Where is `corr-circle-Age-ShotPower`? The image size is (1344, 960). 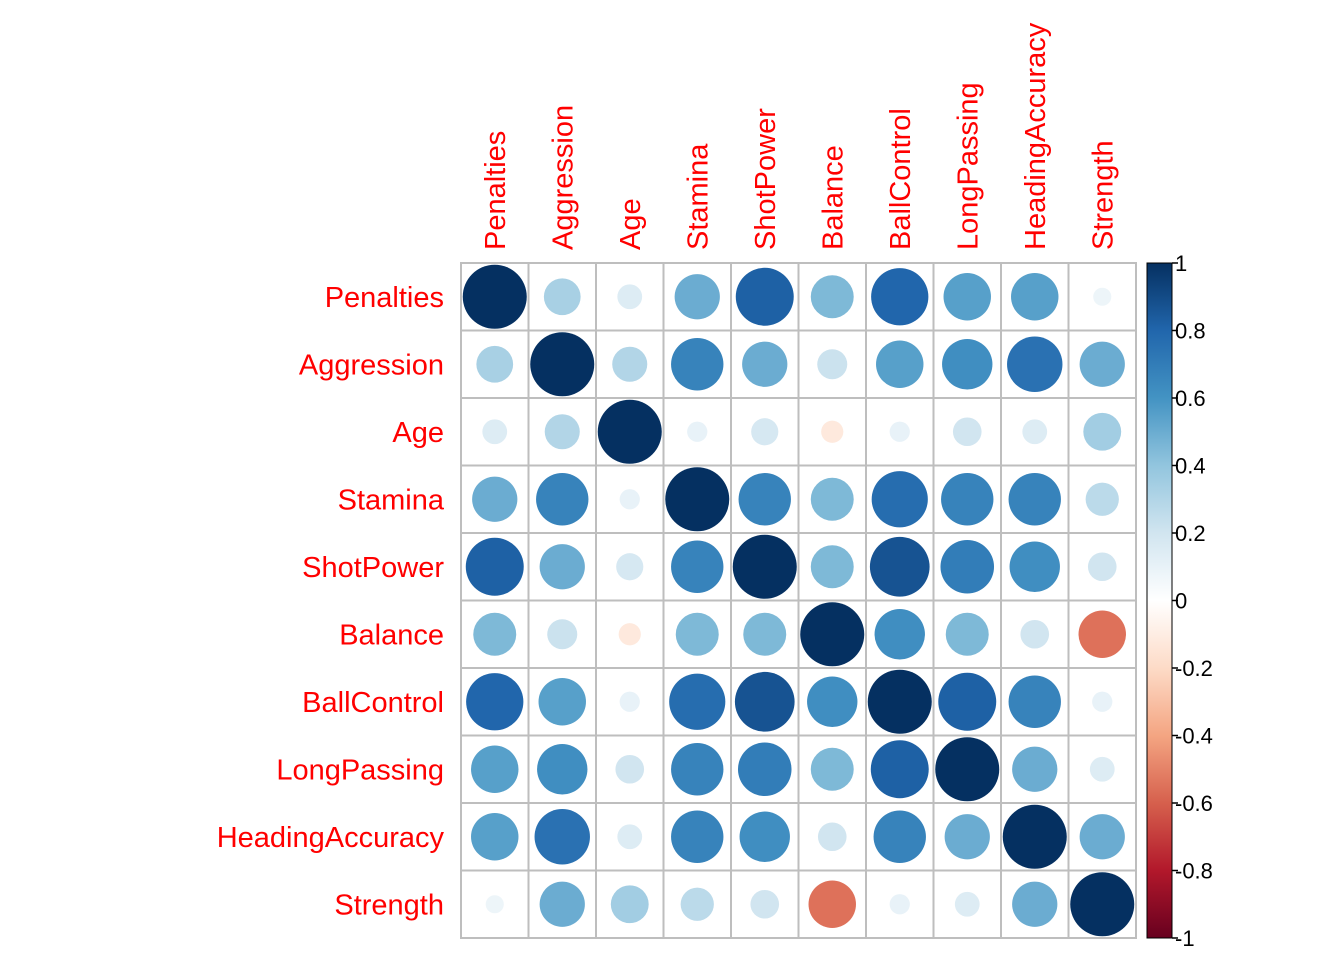 corr-circle-Age-ShotPower is located at coordinates (765, 432).